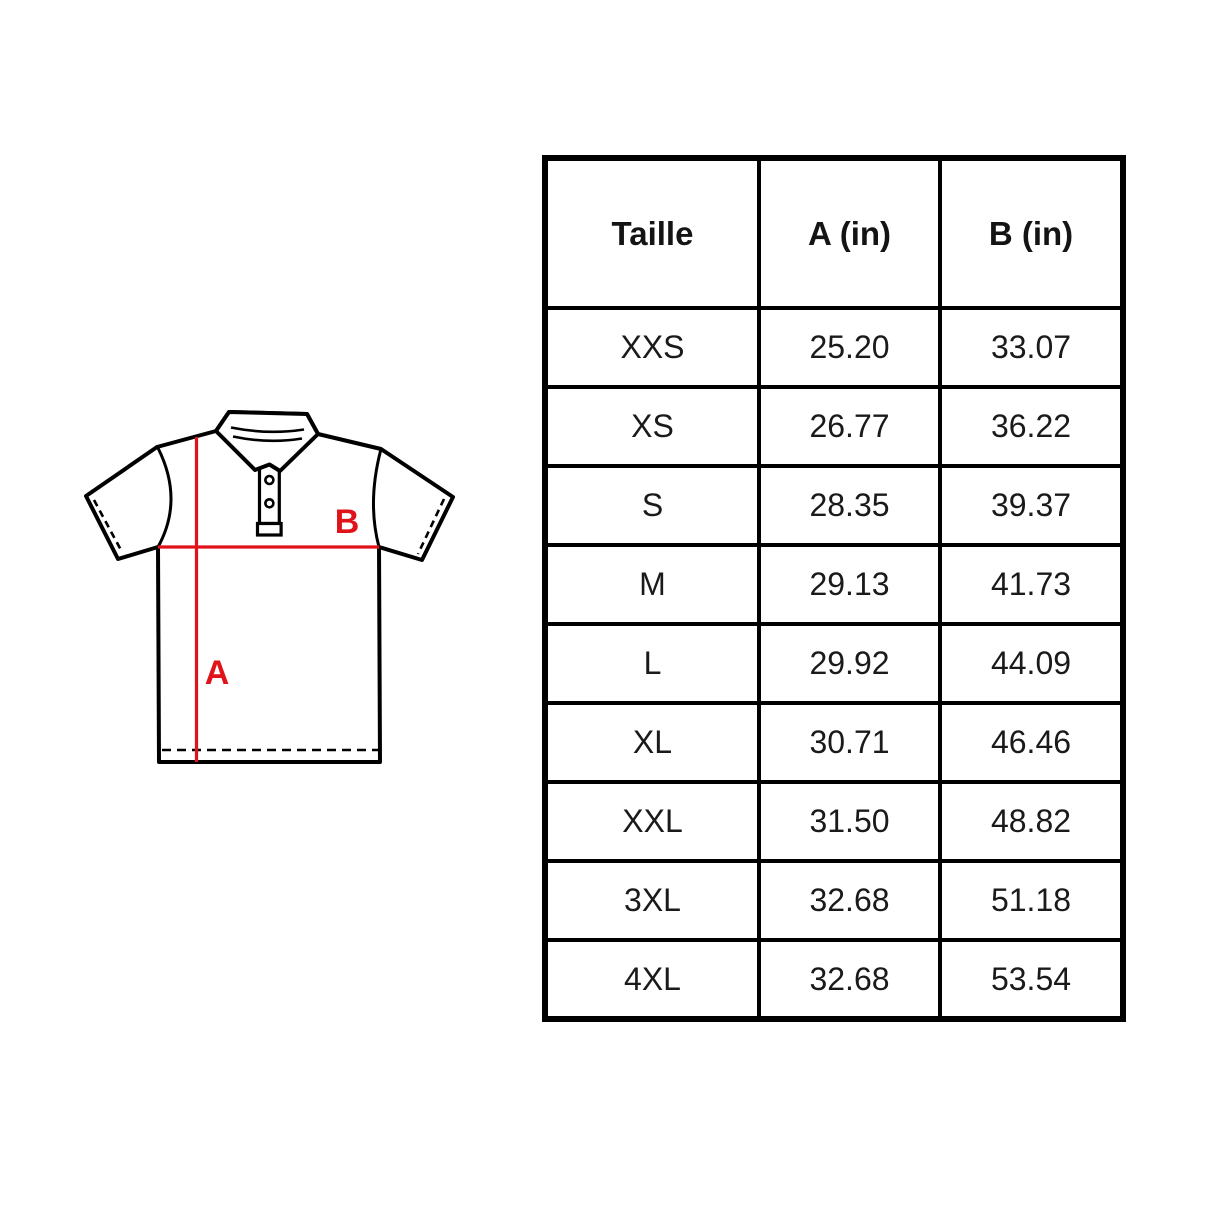  What do you see at coordinates (849, 584) in the screenshot?
I see `cell-a: 29.13` at bounding box center [849, 584].